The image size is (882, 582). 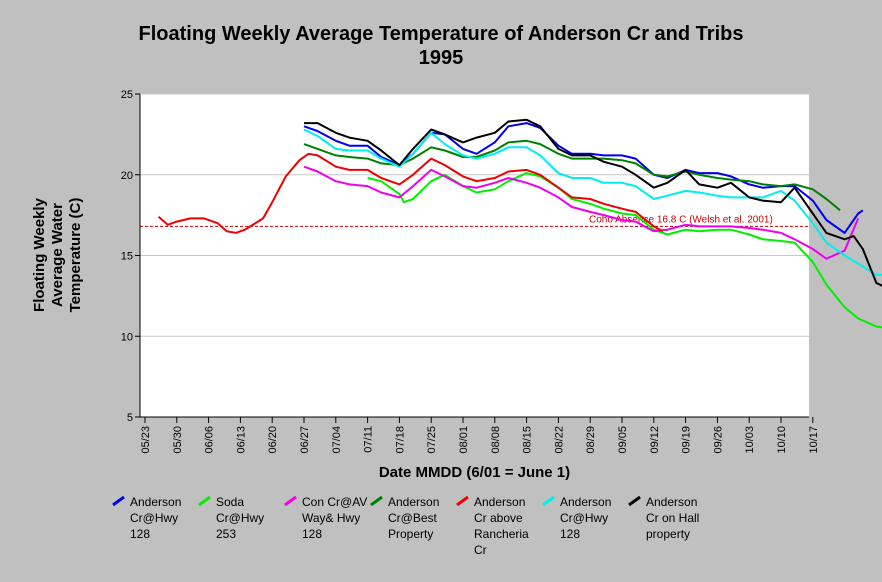 I want to click on x-tick-label: 07/11, so click(x=369, y=439).